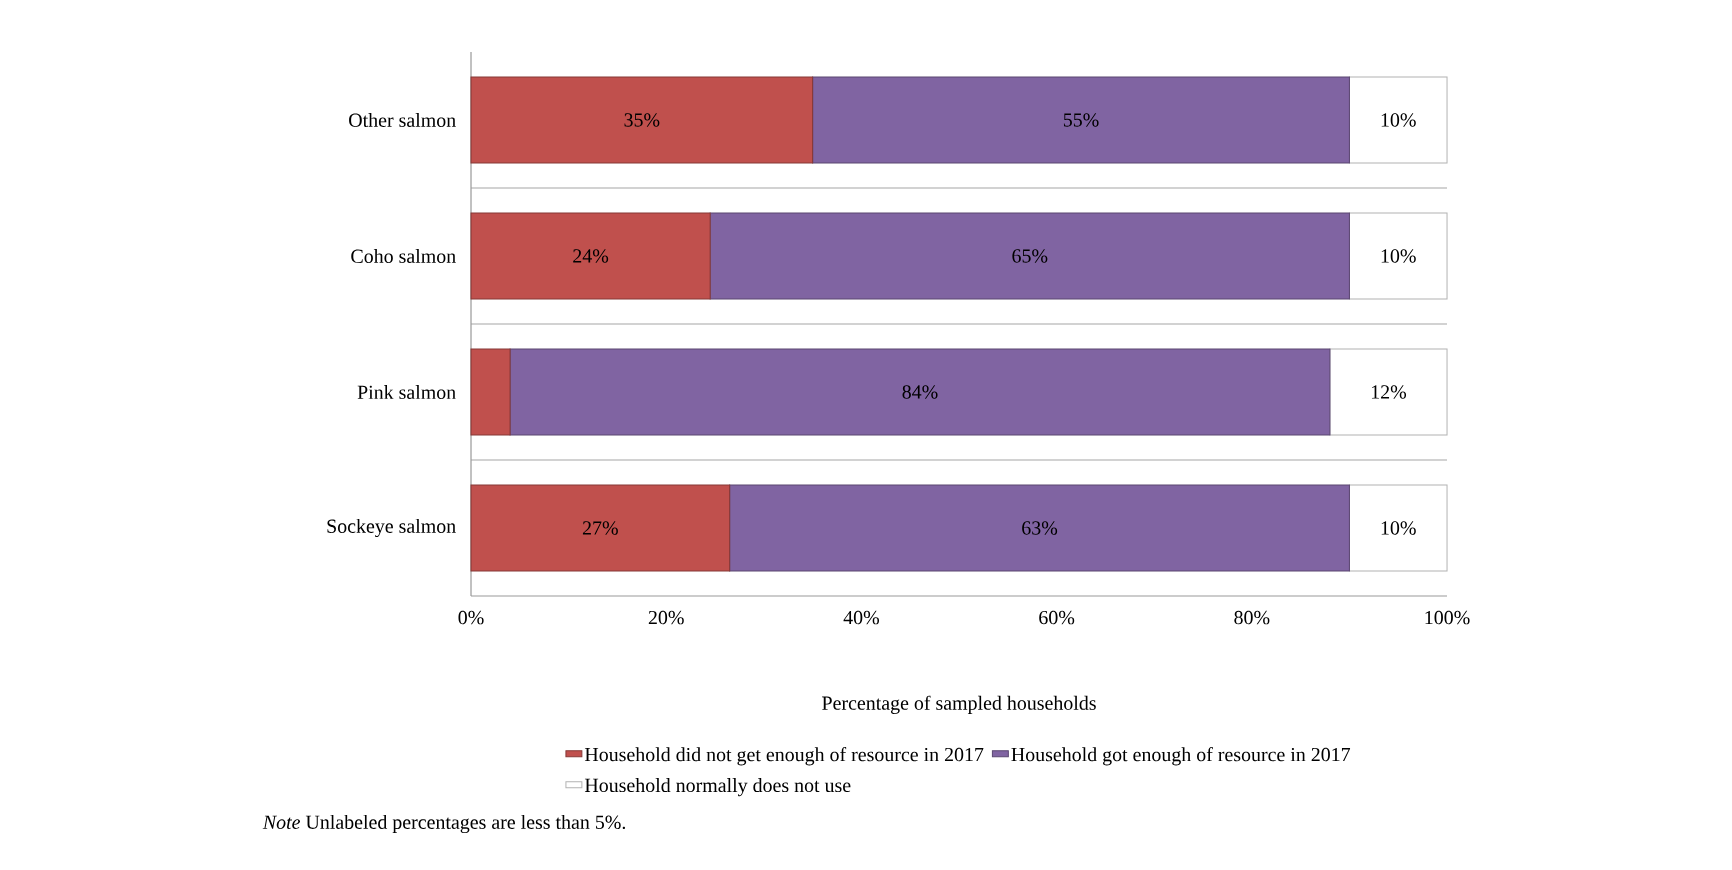 This screenshot has height=870, width=1732. Describe the element at coordinates (666, 617) in the screenshot. I see `x-tick-label: 20%` at that location.